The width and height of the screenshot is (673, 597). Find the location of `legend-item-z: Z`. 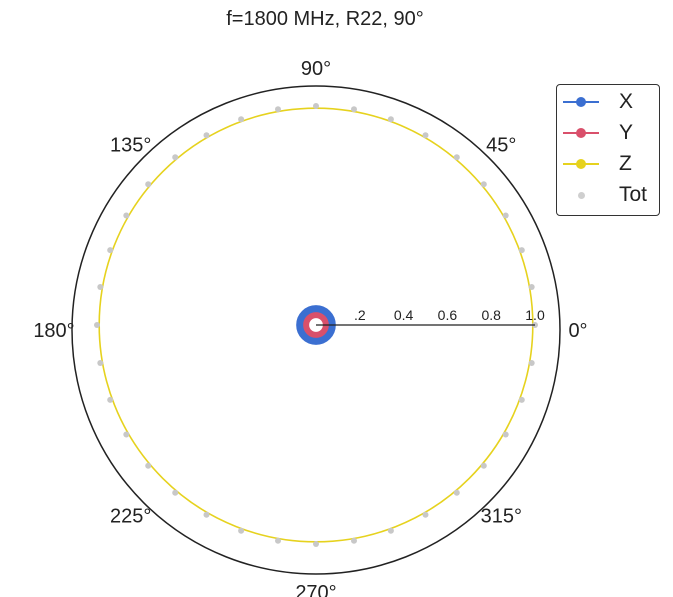

legend-item-z: Z is located at coordinates (611, 164).